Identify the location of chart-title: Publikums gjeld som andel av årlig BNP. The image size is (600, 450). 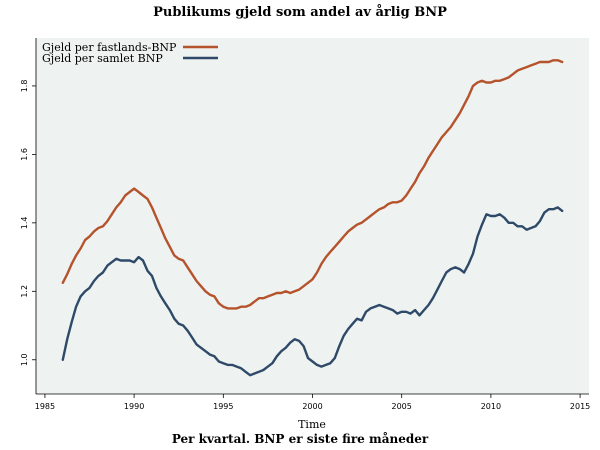
(300, 12).